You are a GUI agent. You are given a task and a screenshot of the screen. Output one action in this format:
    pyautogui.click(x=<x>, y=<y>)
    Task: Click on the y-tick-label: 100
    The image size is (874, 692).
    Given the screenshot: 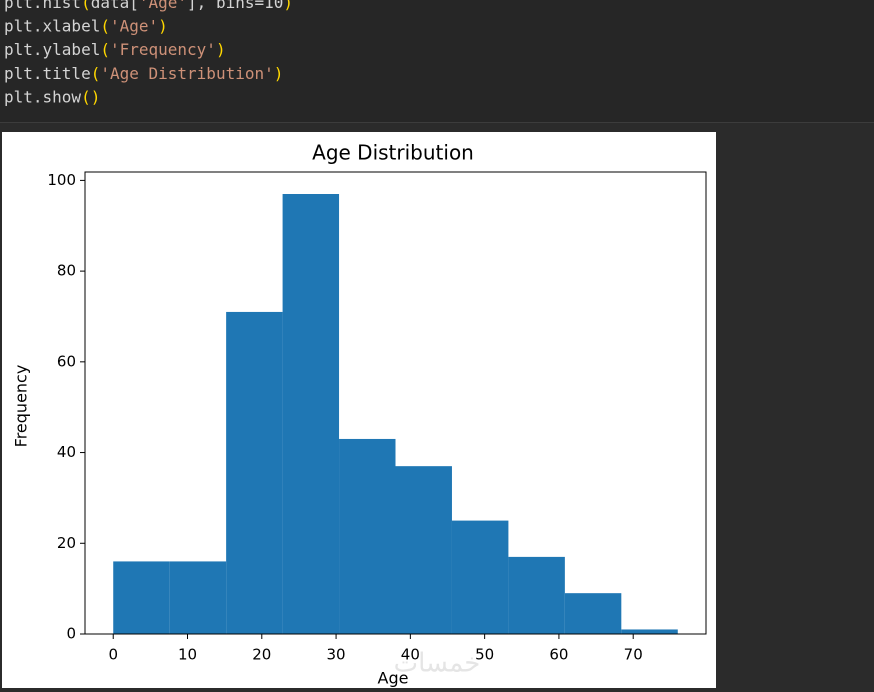 What is the action you would take?
    pyautogui.click(x=61, y=180)
    